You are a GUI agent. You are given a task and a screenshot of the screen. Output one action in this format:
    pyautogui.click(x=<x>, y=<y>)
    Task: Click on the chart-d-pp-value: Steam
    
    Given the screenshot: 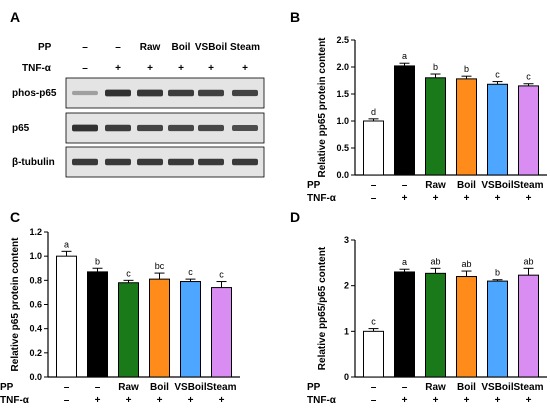 What is the action you would take?
    pyautogui.click(x=528, y=387)
    